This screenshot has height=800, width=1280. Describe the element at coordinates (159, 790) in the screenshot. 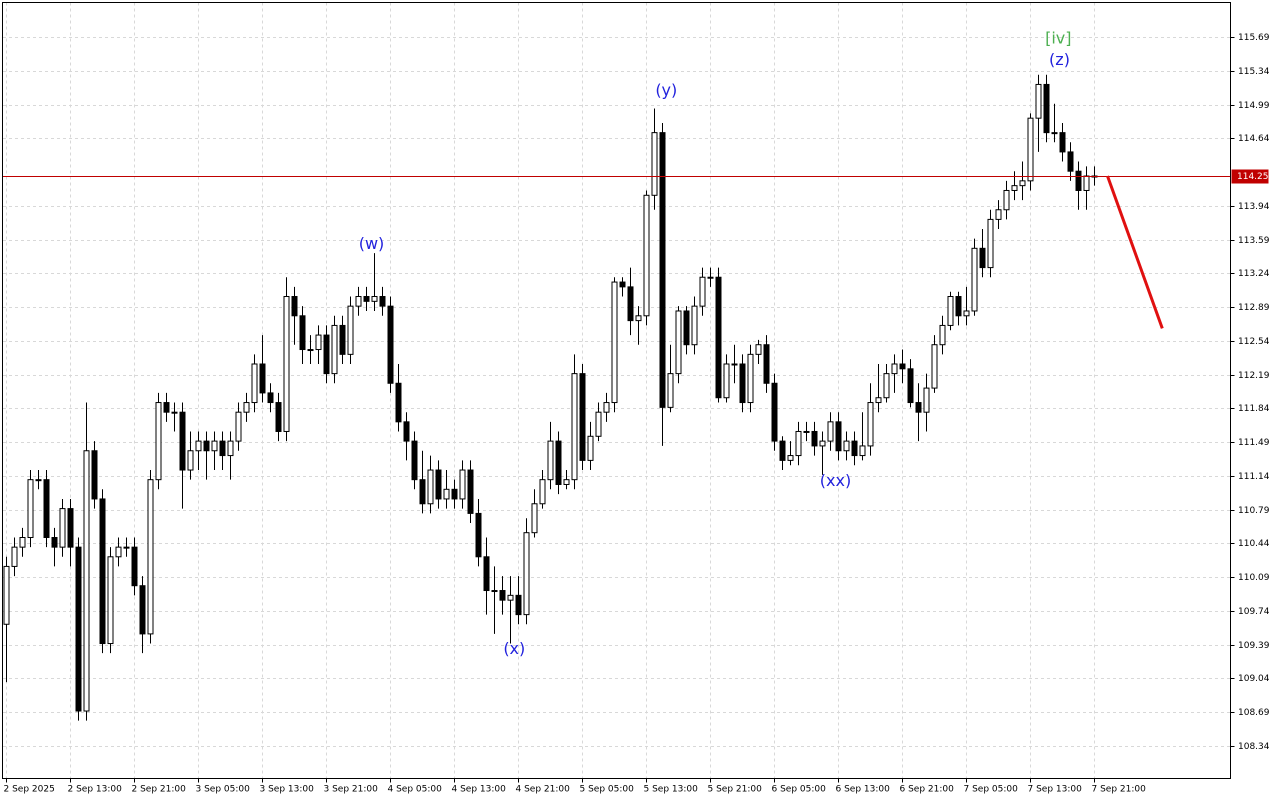

I see `x-tick-label: 2 Sep 21:00` at that location.